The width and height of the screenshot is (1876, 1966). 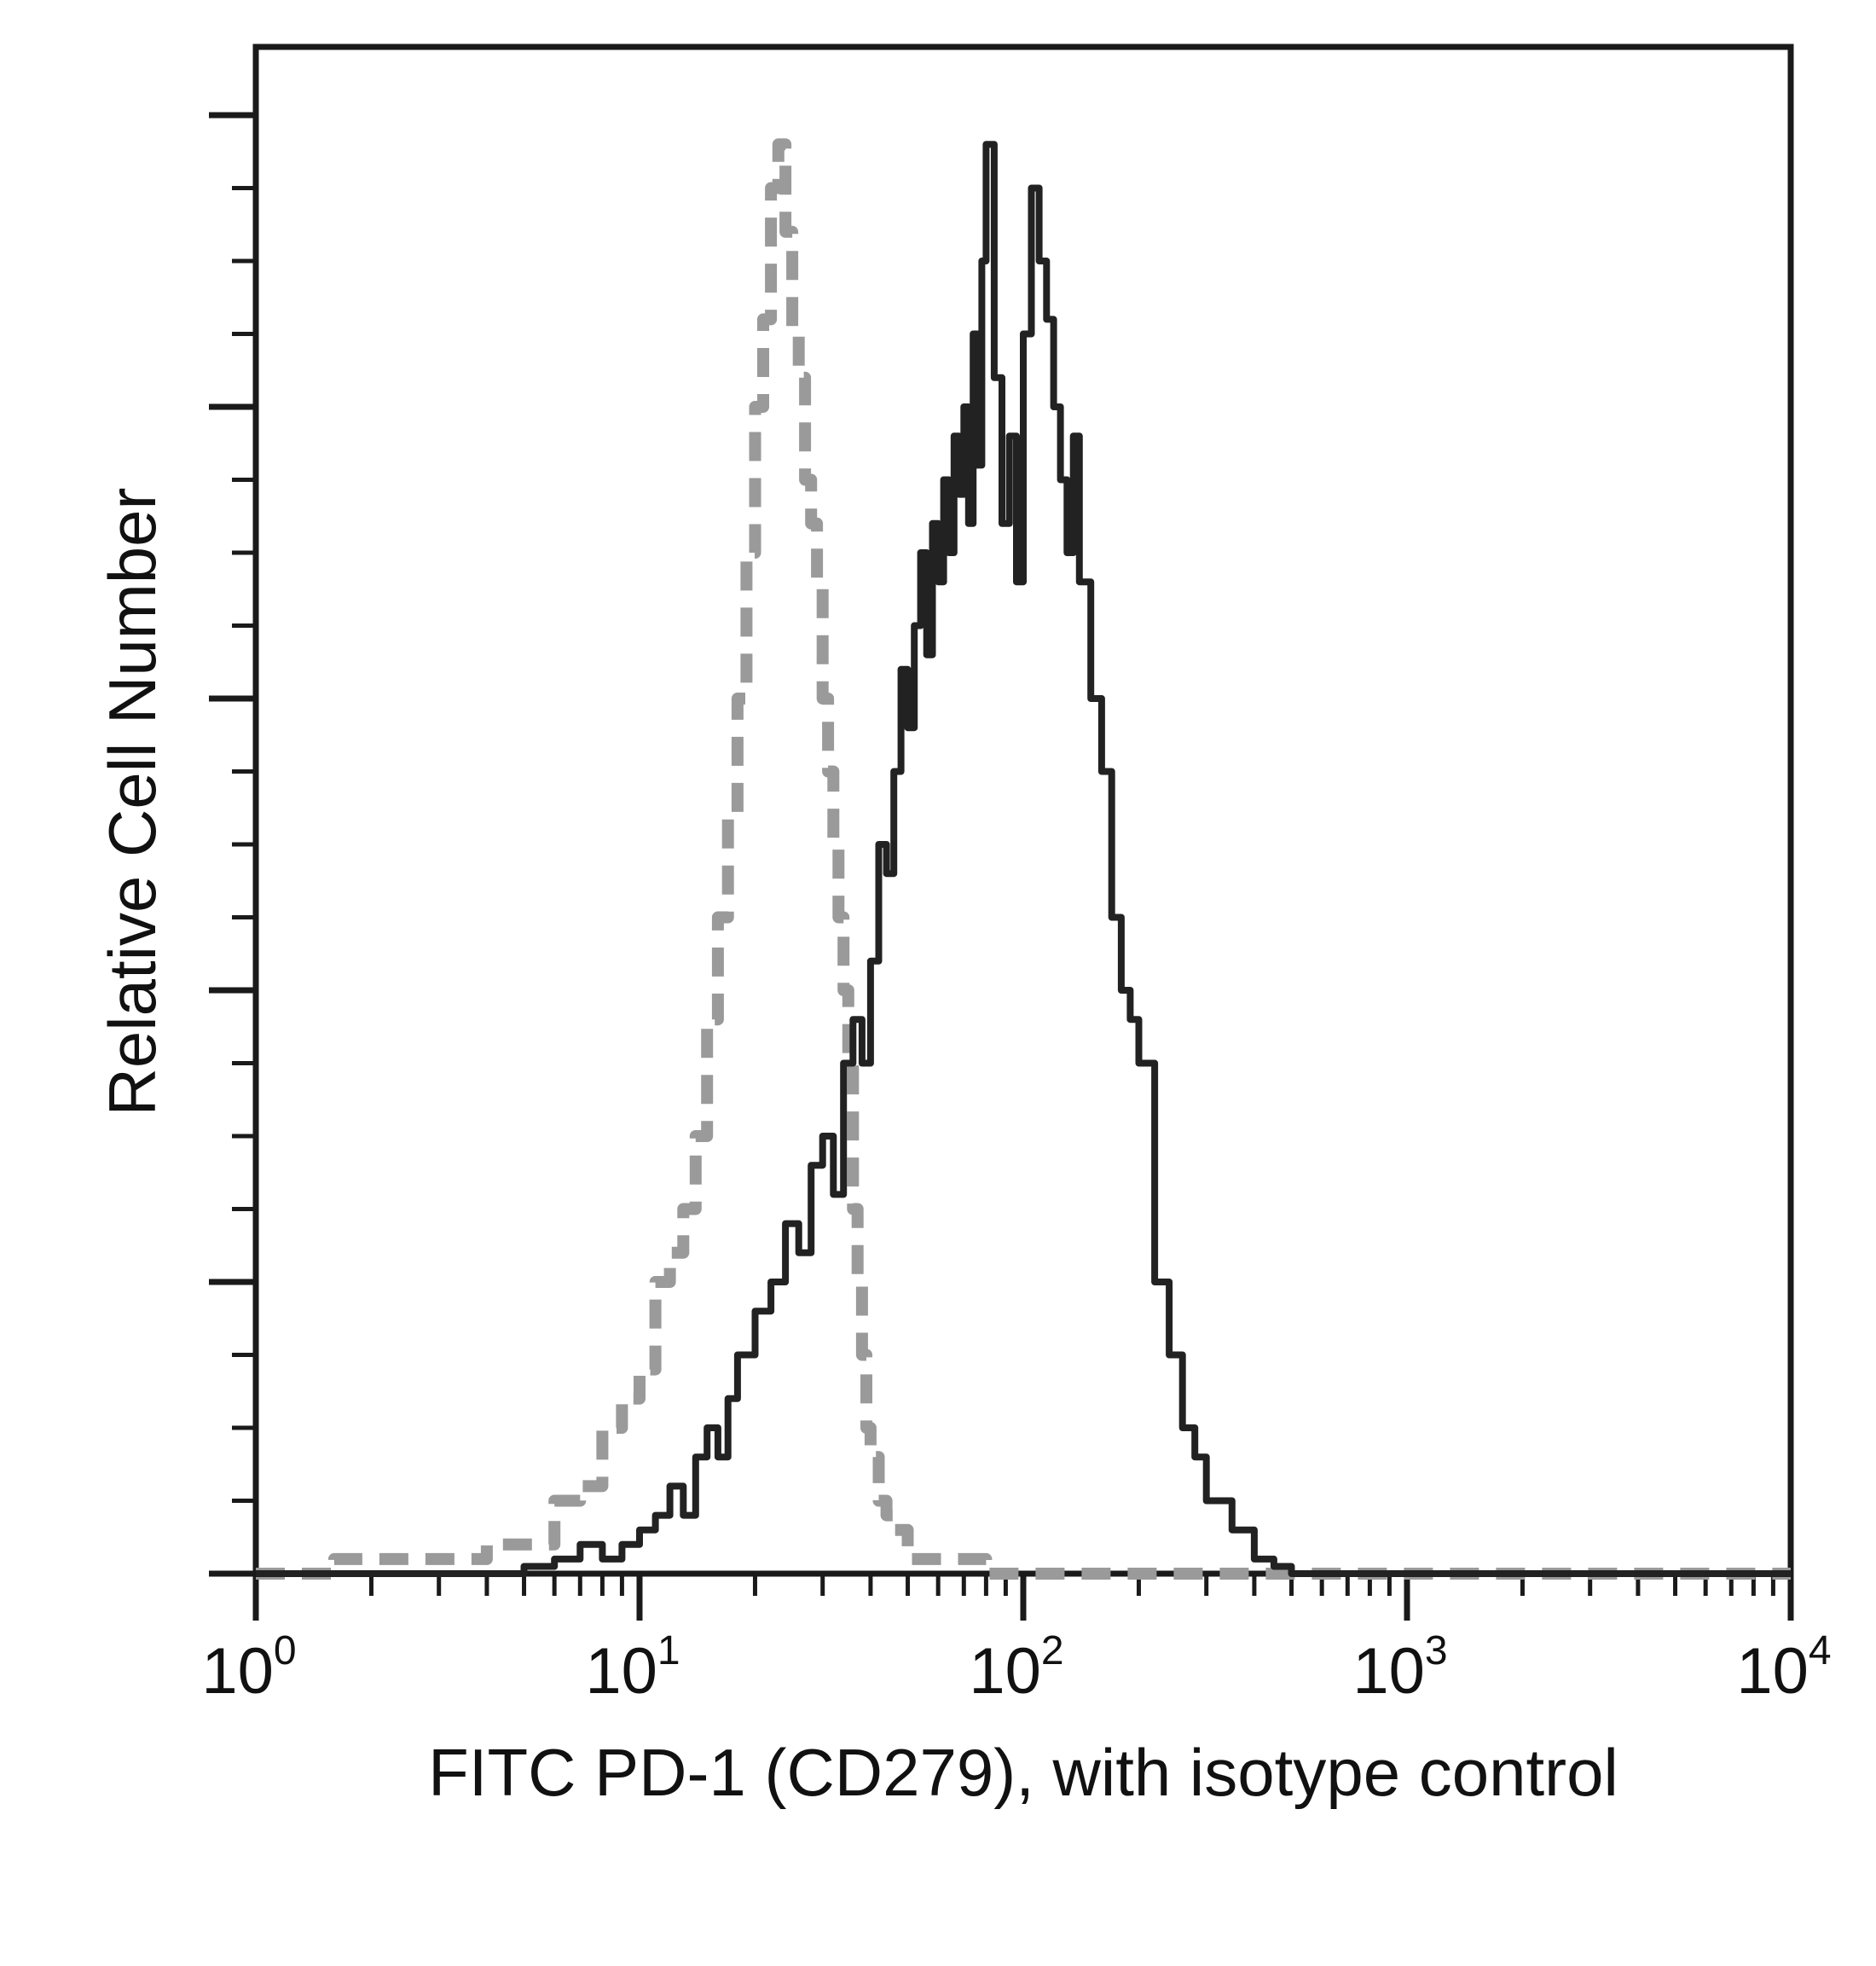 I want to click on x-tick-label: 10⁰, so click(x=248, y=1668).